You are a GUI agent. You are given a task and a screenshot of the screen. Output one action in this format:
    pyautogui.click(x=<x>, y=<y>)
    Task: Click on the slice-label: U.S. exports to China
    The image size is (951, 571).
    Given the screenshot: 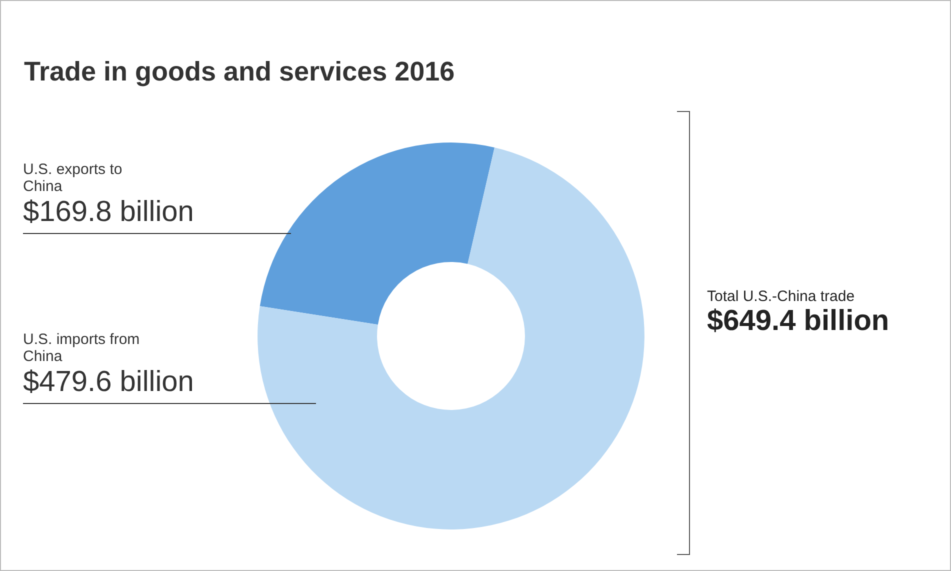 What is the action you would take?
    pyautogui.click(x=73, y=178)
    